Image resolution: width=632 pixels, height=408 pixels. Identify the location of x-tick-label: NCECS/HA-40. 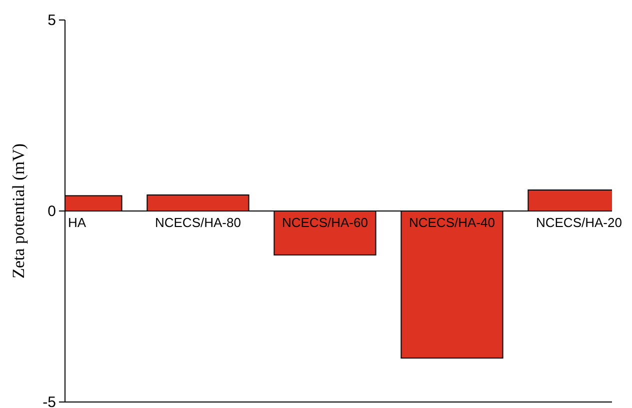
(451, 222).